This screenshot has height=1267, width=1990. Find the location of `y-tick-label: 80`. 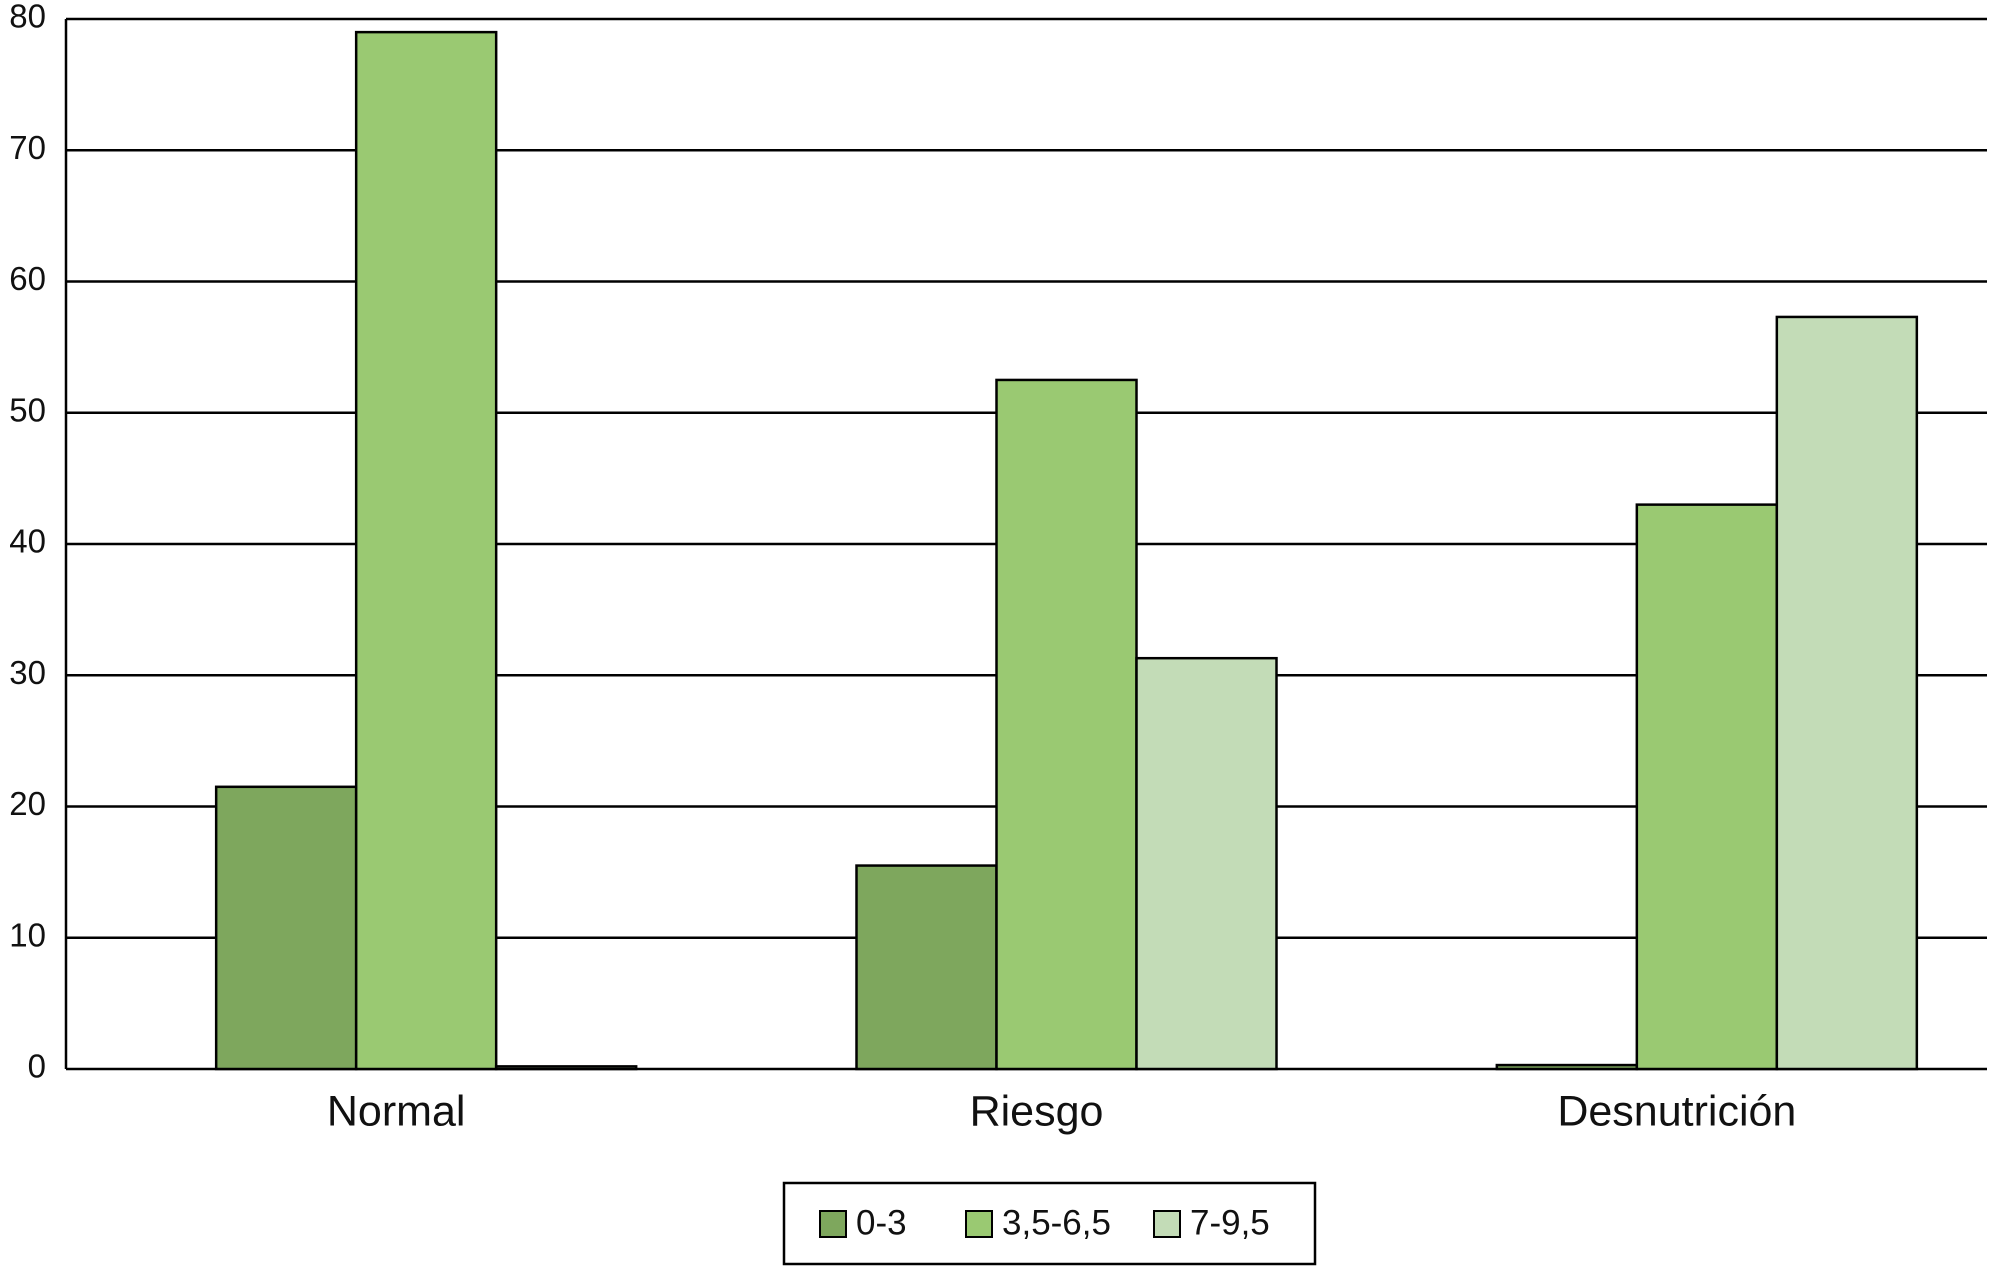

y-tick-label: 80 is located at coordinates (27, 17).